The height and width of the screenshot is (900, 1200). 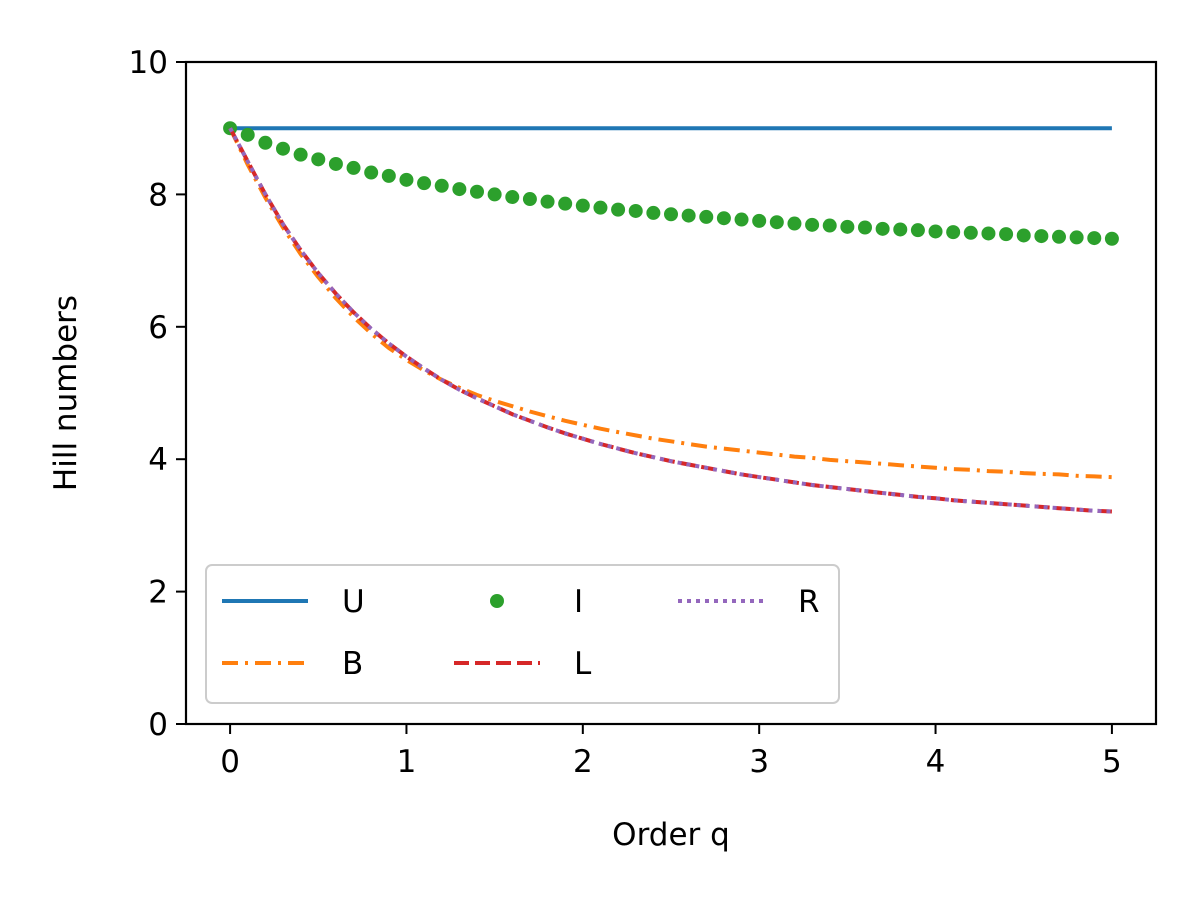 I want to click on legend: UB IL R, so click(x=522, y=634).